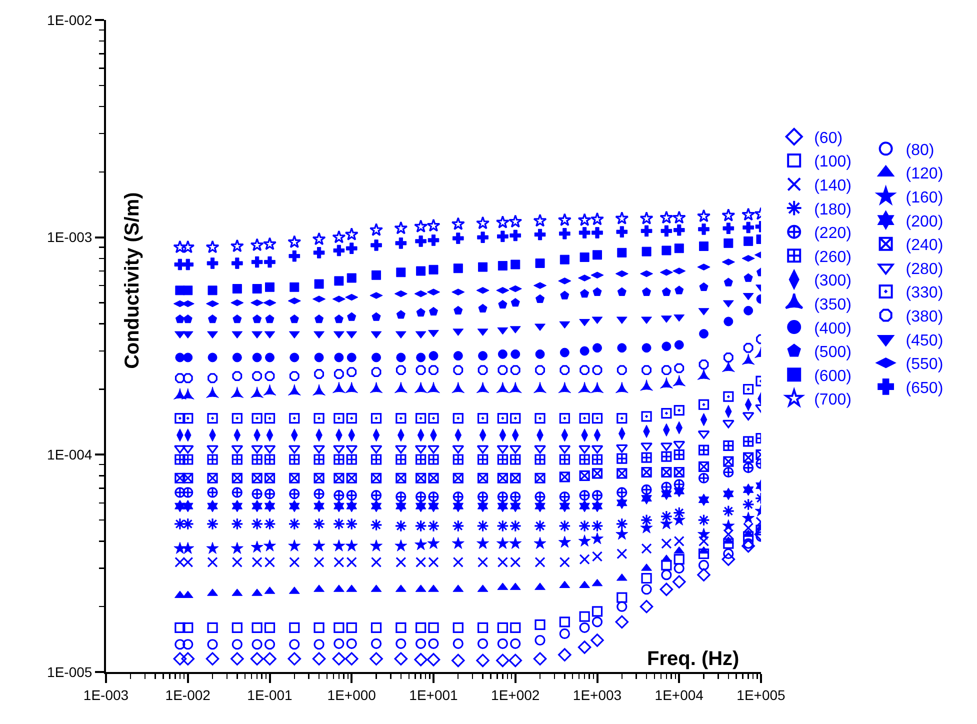 The height and width of the screenshot is (724, 977). What do you see at coordinates (925, 293) in the screenshot?
I see `legend-label: (330)` at bounding box center [925, 293].